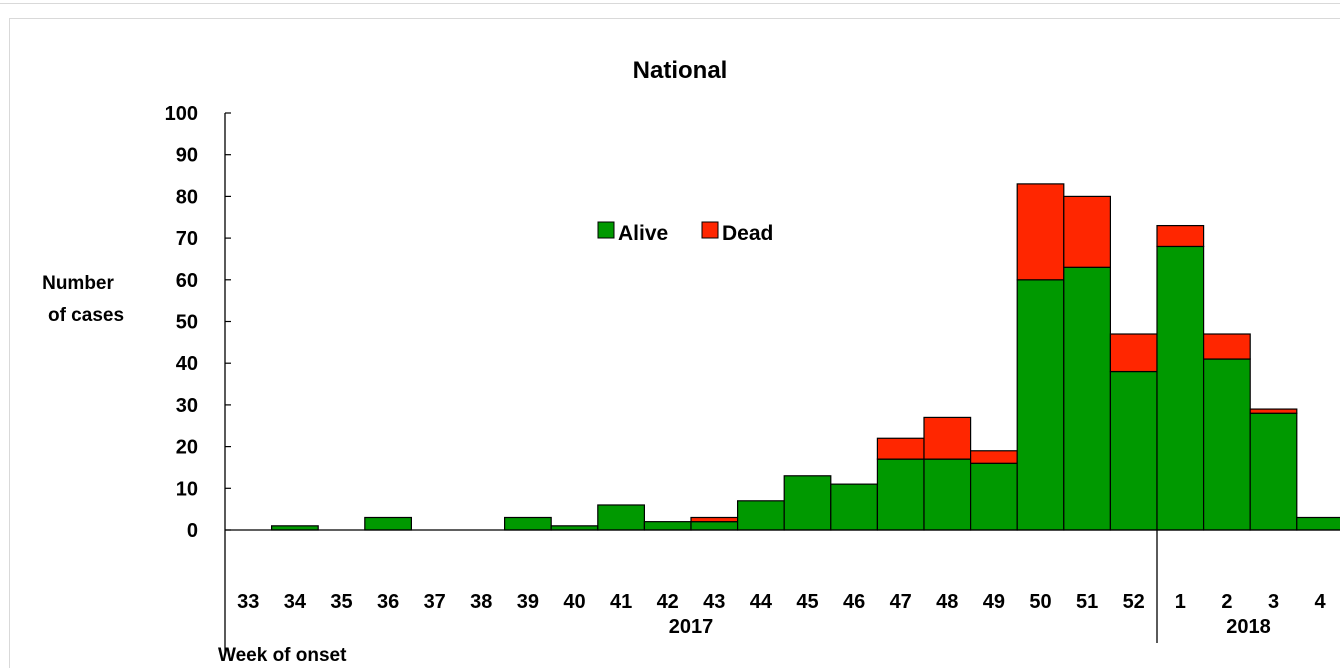 The height and width of the screenshot is (668, 1340). What do you see at coordinates (947, 602) in the screenshot?
I see `x-tick-label: 48` at bounding box center [947, 602].